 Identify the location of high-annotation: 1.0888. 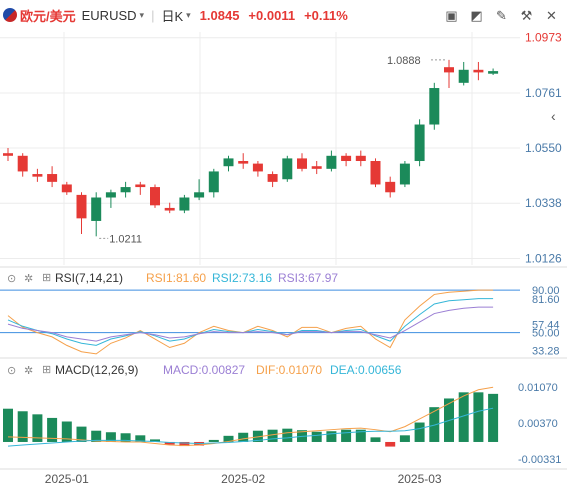
(404, 61).